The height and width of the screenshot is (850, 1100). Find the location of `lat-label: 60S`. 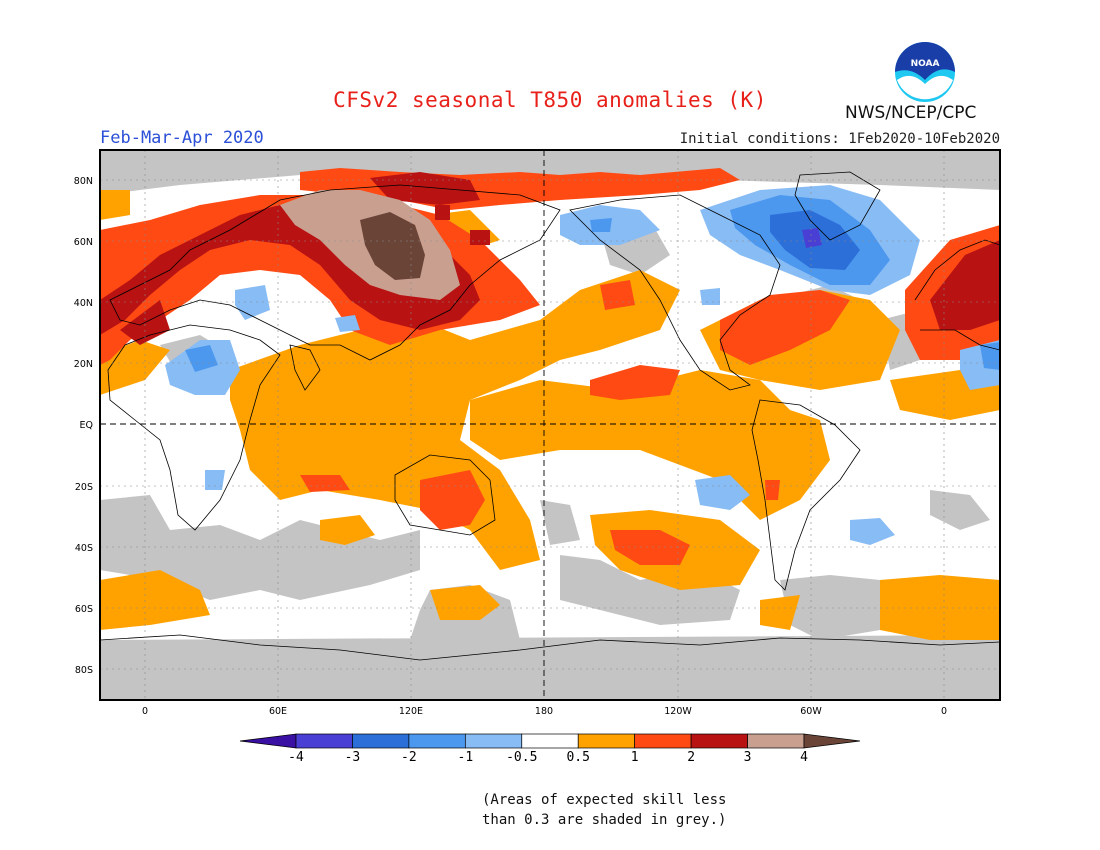

lat-label: 60S is located at coordinates (84, 609).